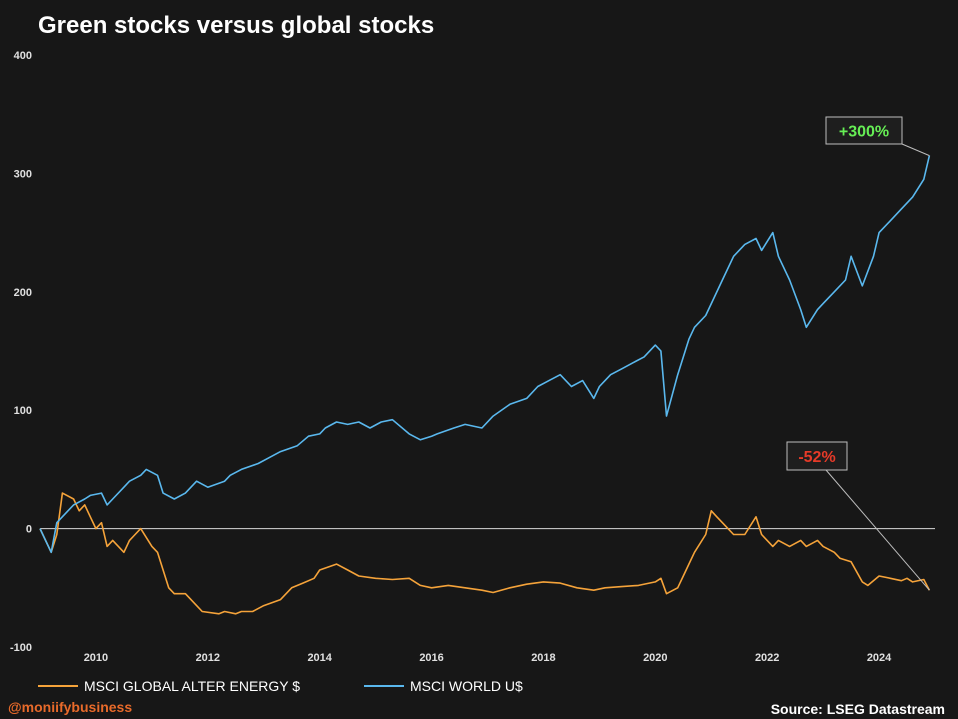  What do you see at coordinates (655, 658) in the screenshot?
I see `x-tick-label: 2020` at bounding box center [655, 658].